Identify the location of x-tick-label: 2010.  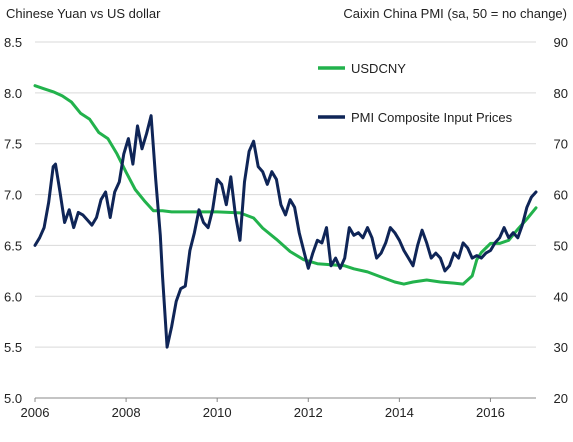
(217, 412).